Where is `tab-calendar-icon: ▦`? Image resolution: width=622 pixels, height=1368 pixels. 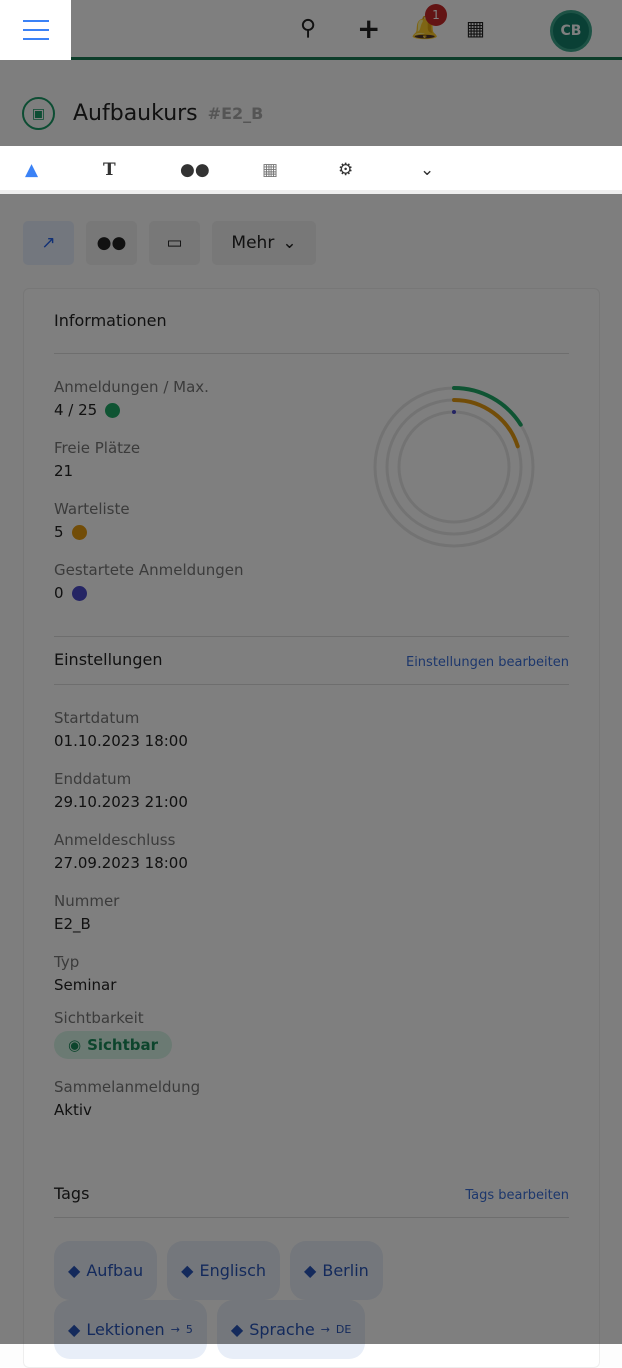
tab-calendar-icon: ▦ is located at coordinates (270, 170).